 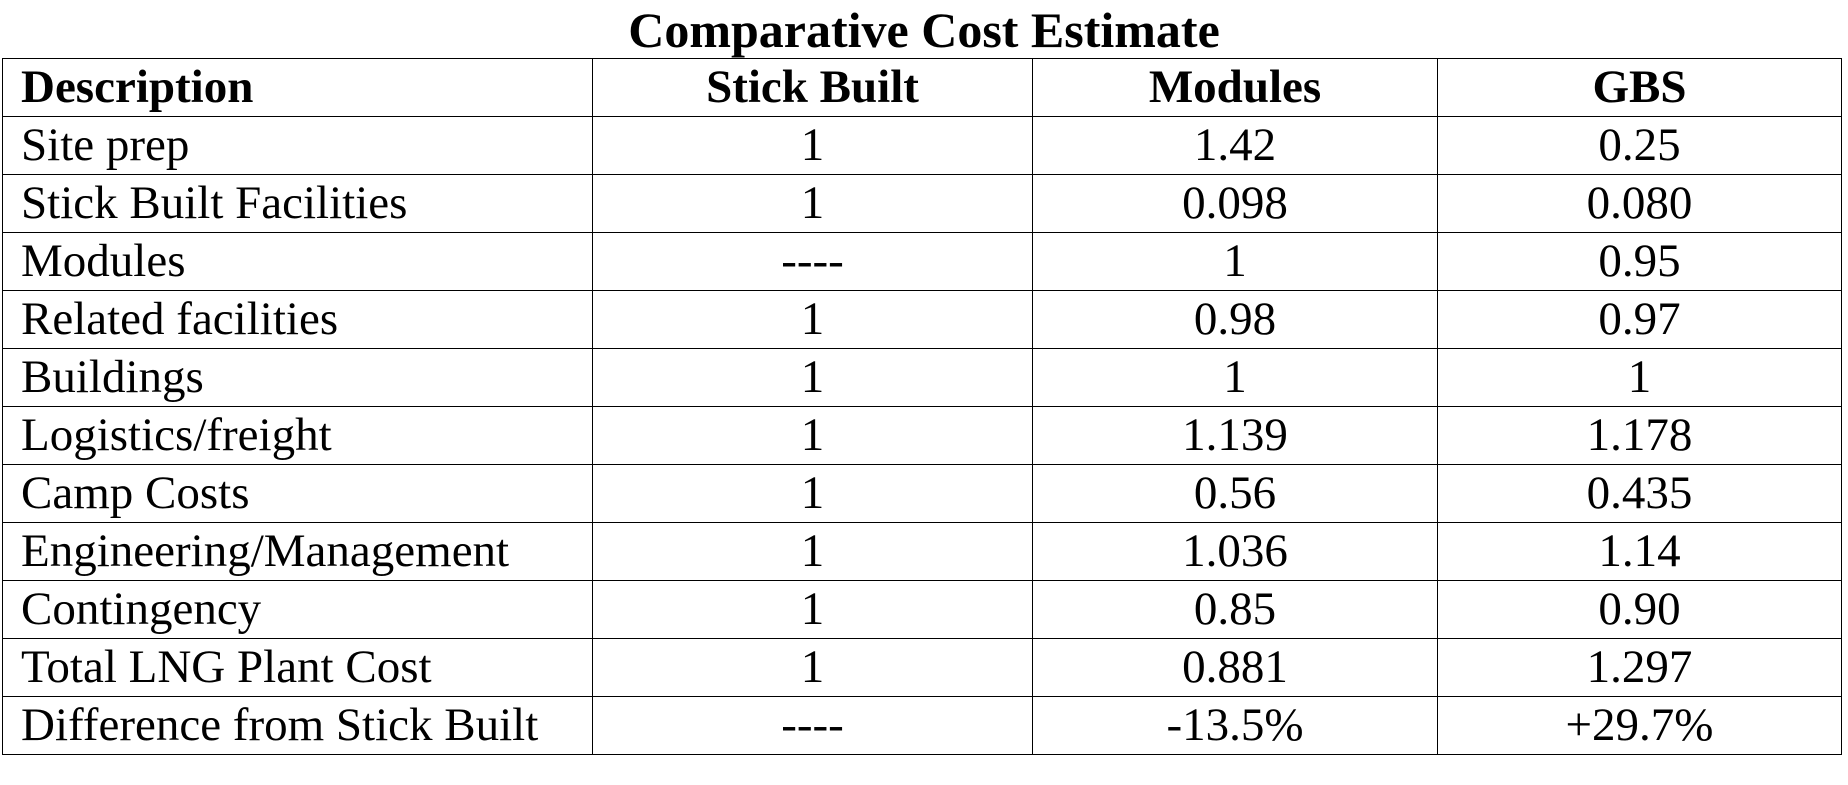 I want to click on table-title: Comparative Cost Estimate, so click(x=924, y=30).